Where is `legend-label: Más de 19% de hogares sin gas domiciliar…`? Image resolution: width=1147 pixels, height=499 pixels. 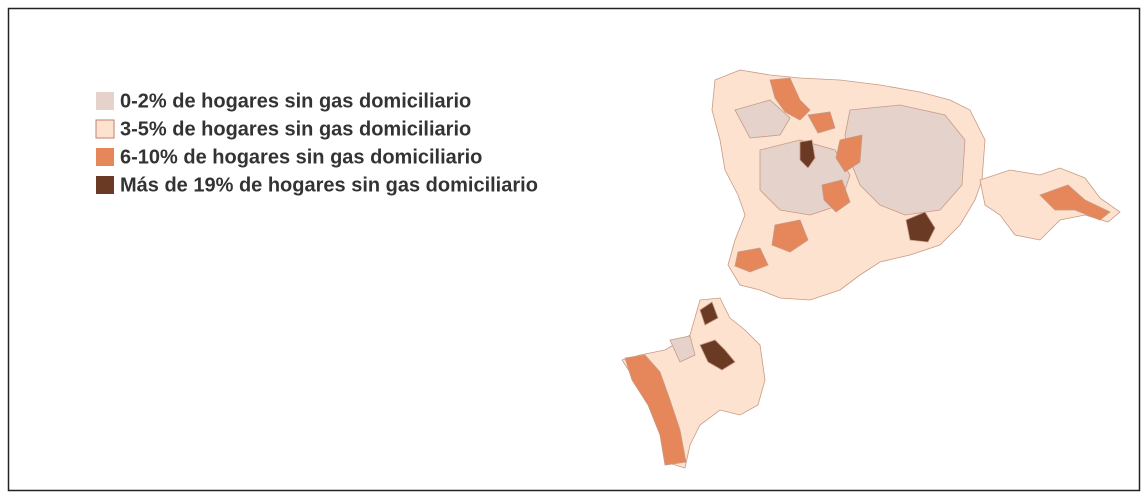 legend-label: Más de 19% de hogares sin gas domiciliar… is located at coordinates (329, 185).